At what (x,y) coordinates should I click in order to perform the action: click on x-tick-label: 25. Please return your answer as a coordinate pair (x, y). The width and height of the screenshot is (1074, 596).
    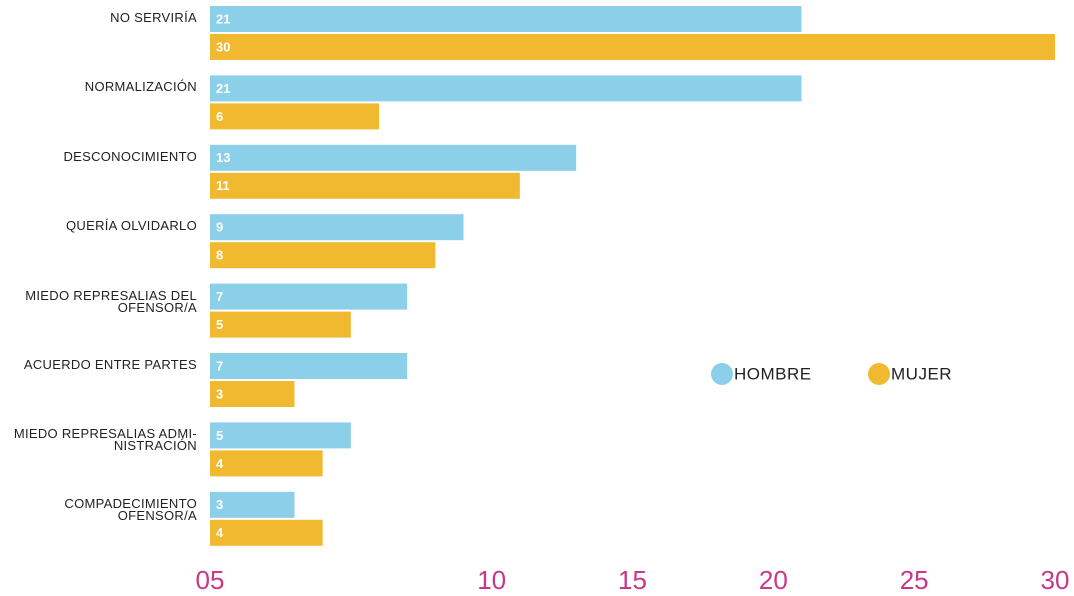
    Looking at the image, I should click on (914, 580).